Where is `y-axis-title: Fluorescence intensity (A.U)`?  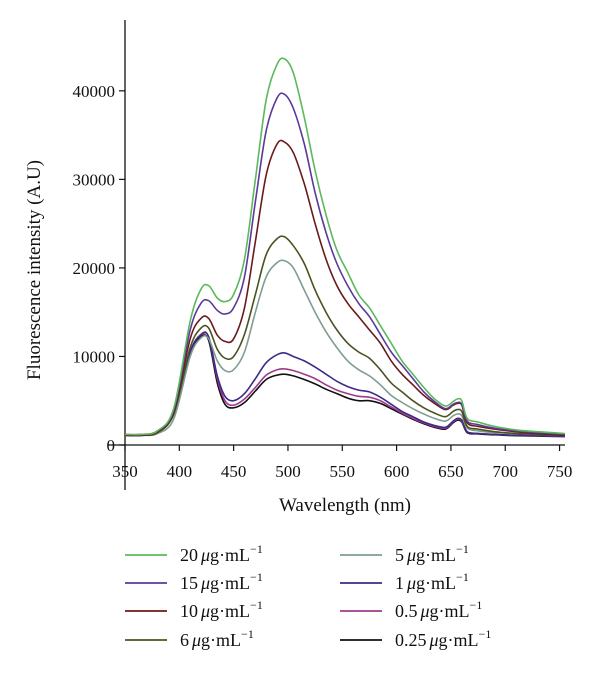
y-axis-title: Fluorescence intensity (A.U) is located at coordinates (34, 270).